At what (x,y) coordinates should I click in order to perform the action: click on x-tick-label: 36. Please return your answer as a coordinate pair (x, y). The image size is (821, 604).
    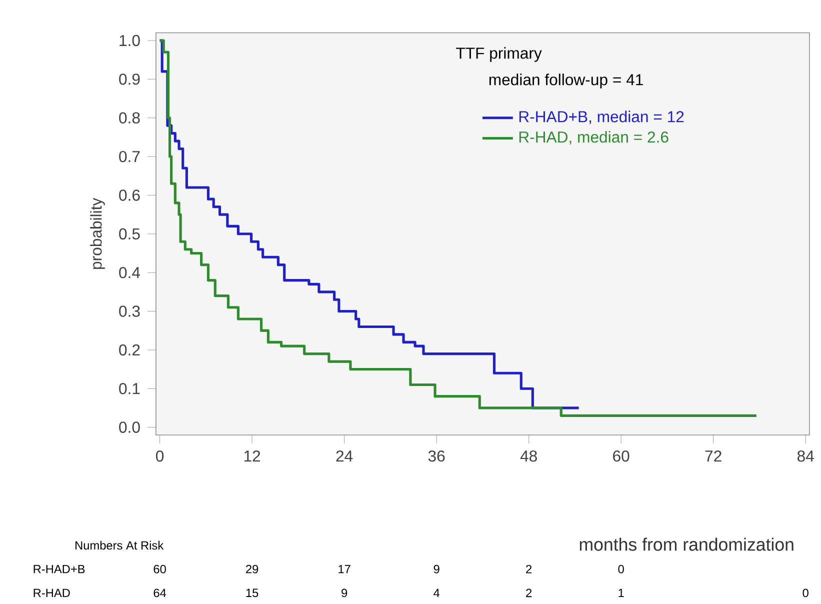
    Looking at the image, I should click on (436, 456).